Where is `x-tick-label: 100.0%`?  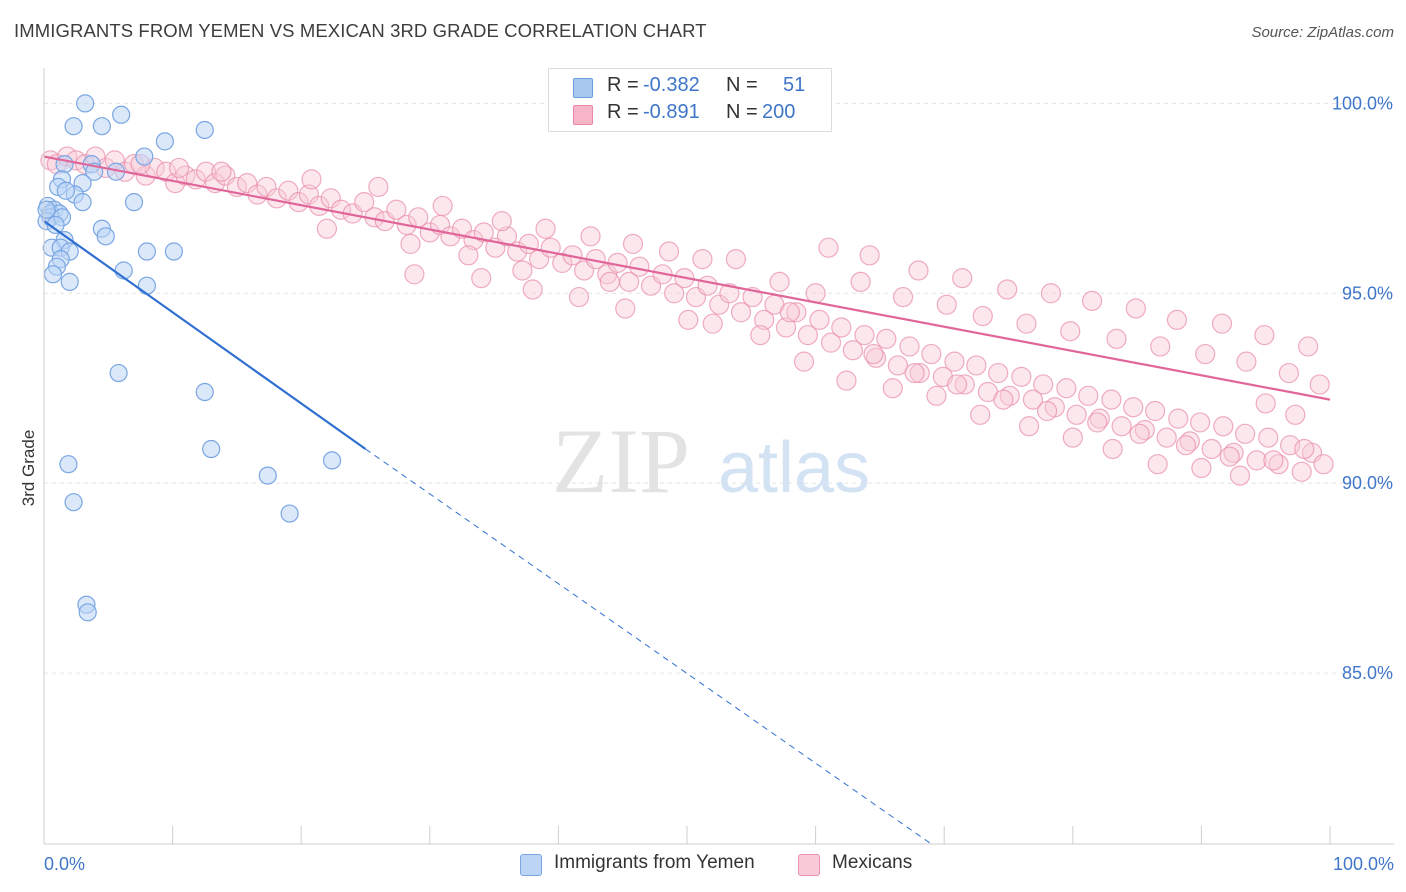 x-tick-label: 100.0% is located at coordinates (1363, 864).